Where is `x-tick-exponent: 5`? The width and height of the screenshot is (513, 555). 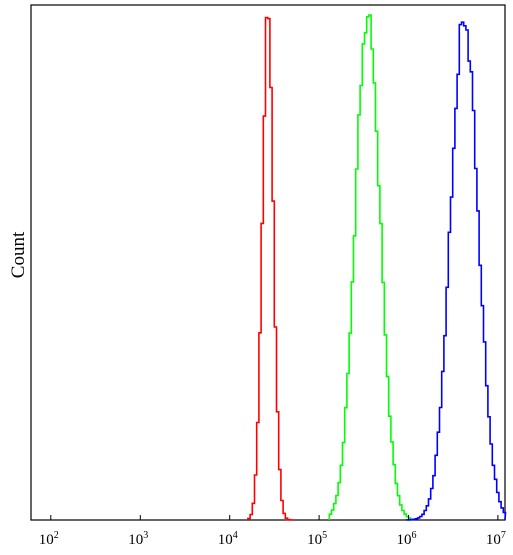
x-tick-exponent: 5 is located at coordinates (324, 535).